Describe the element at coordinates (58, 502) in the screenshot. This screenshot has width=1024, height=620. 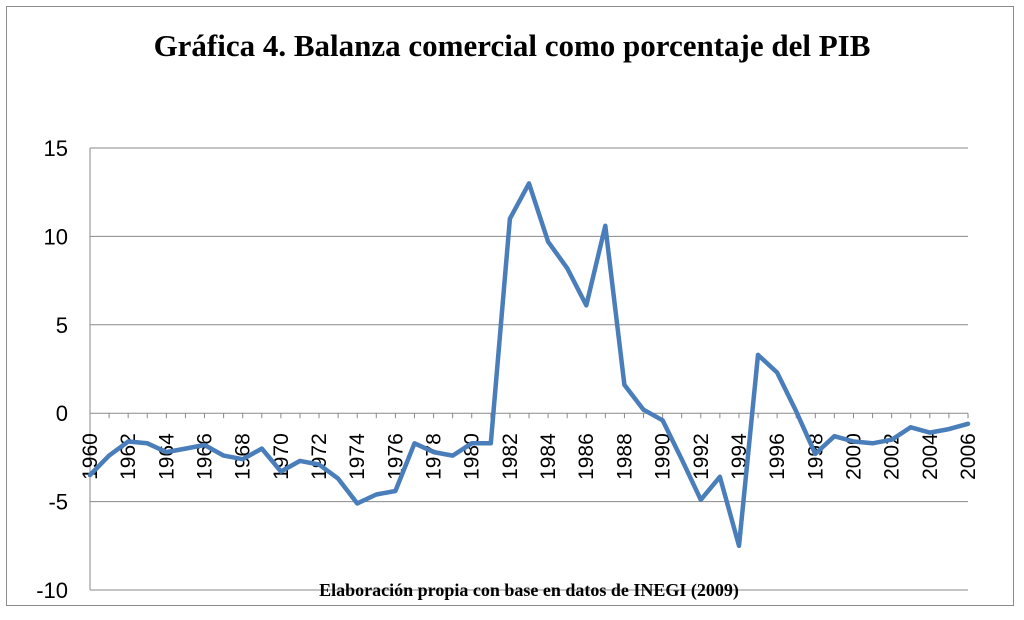
I see `y-tick-label: -5` at that location.